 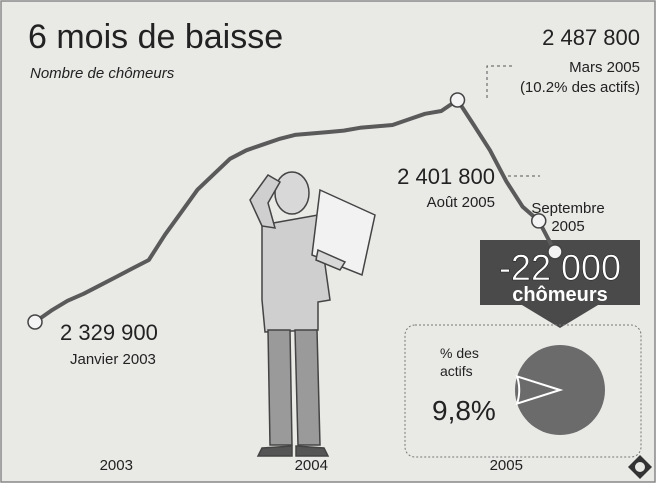 What do you see at coordinates (311, 465) in the screenshot?
I see `x-tick-label: 2004` at bounding box center [311, 465].